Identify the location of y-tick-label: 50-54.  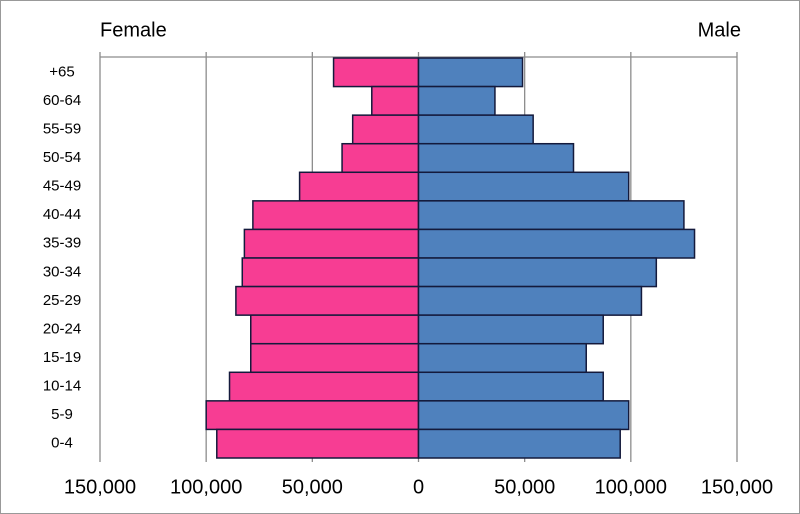
(62, 157).